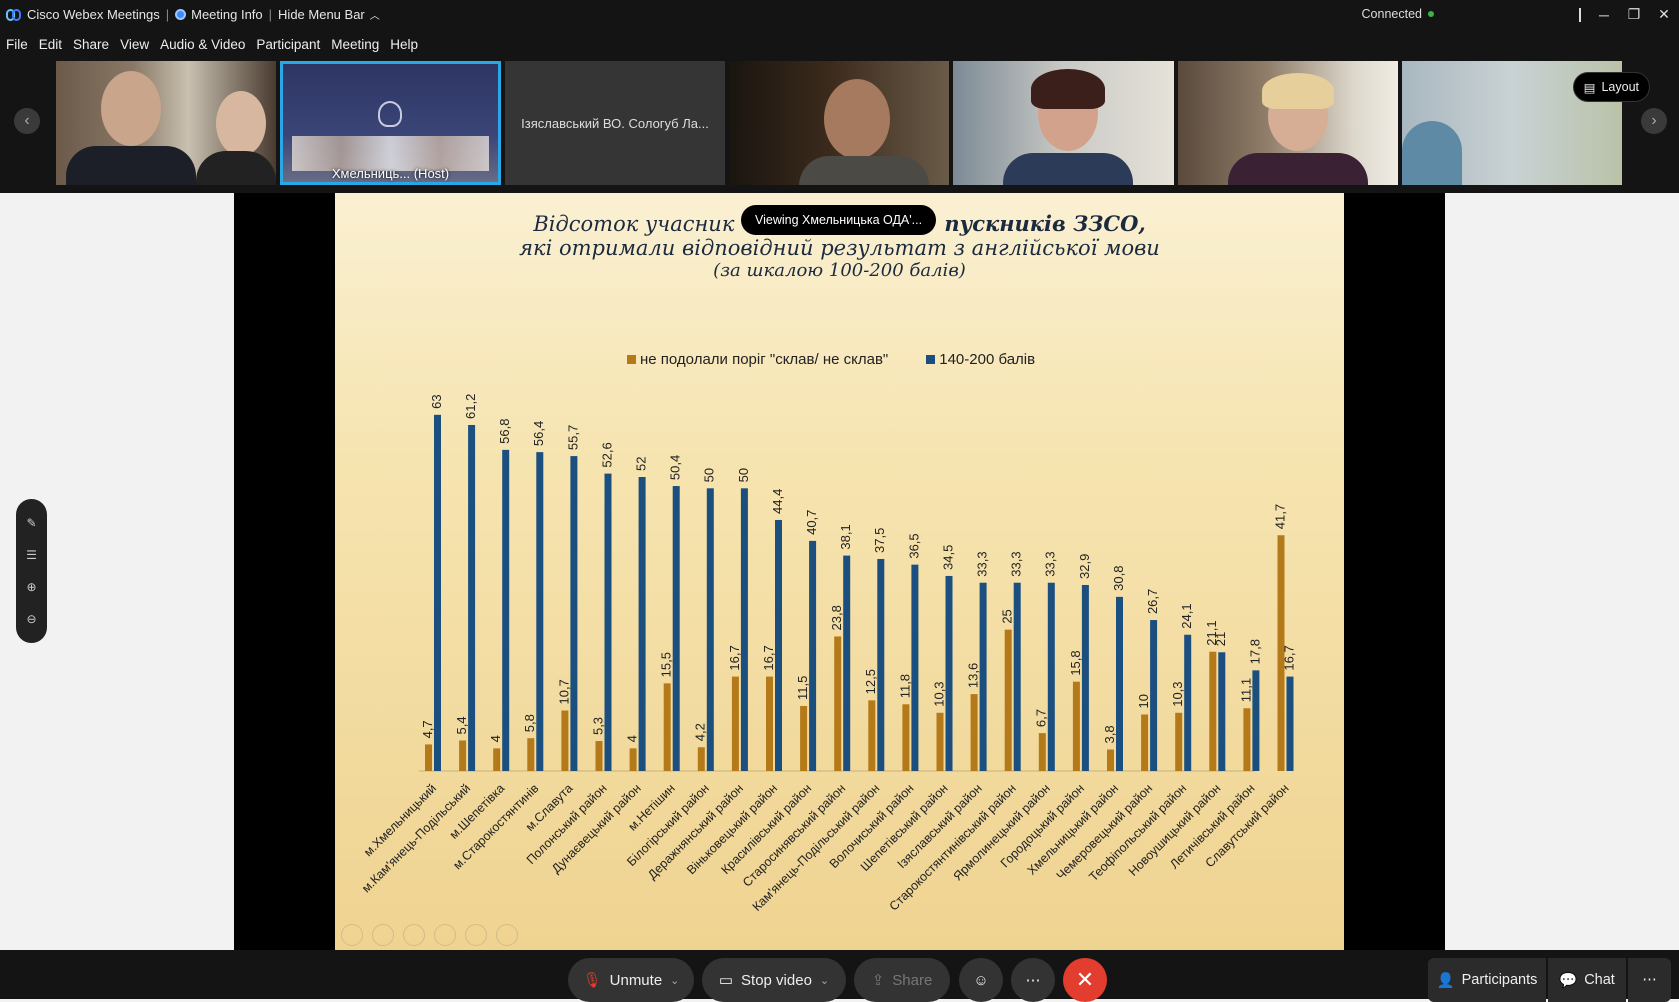 Image resolution: width=1679 pixels, height=1002 pixels. What do you see at coordinates (50, 44) in the screenshot?
I see `menu-edit: Edit` at bounding box center [50, 44].